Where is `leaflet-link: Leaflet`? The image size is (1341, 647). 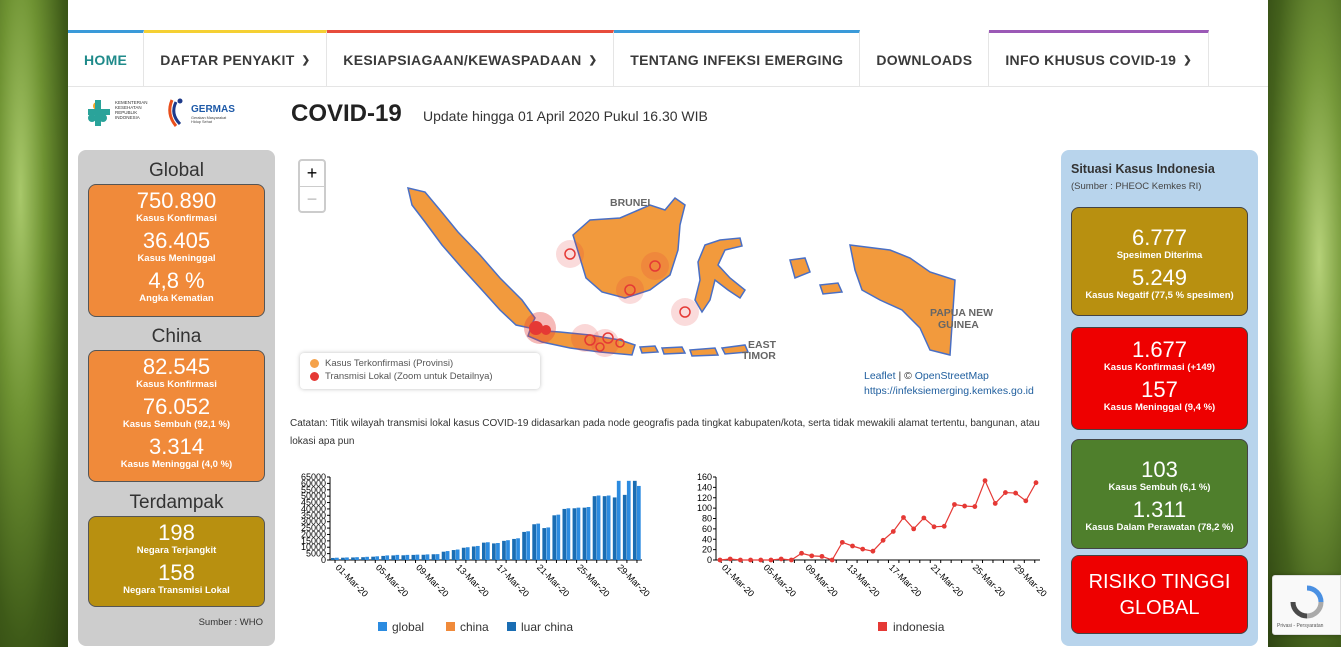 leaflet-link: Leaflet is located at coordinates (880, 376).